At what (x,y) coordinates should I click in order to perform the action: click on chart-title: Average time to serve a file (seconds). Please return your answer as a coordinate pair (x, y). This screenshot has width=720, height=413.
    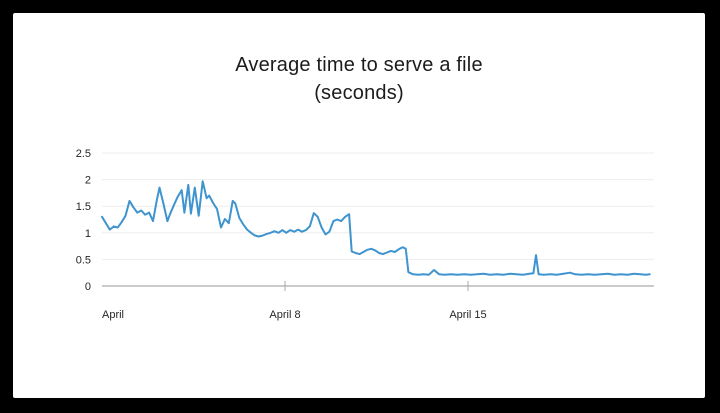
    Looking at the image, I should click on (359, 79).